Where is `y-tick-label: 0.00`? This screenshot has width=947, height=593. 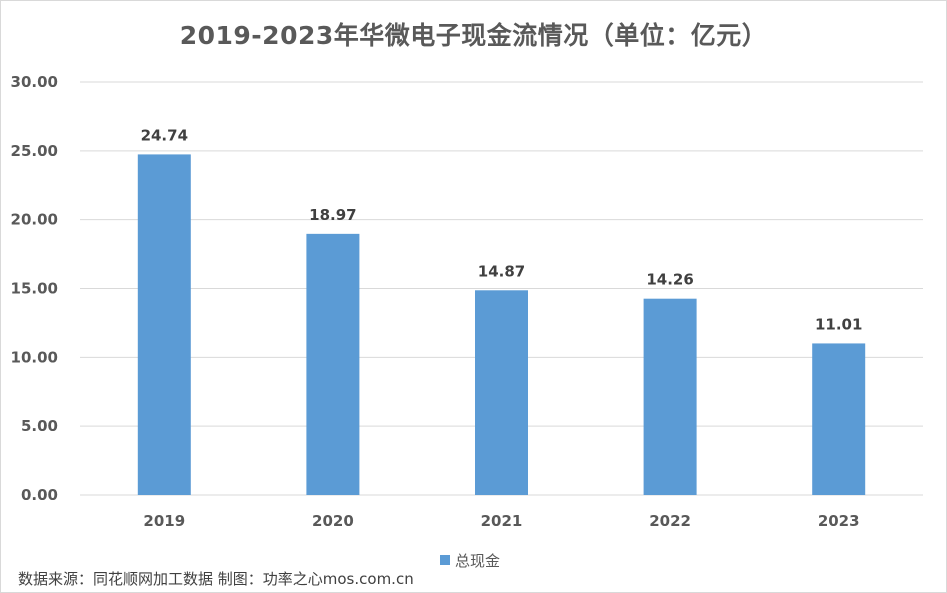
y-tick-label: 0.00 is located at coordinates (39, 495).